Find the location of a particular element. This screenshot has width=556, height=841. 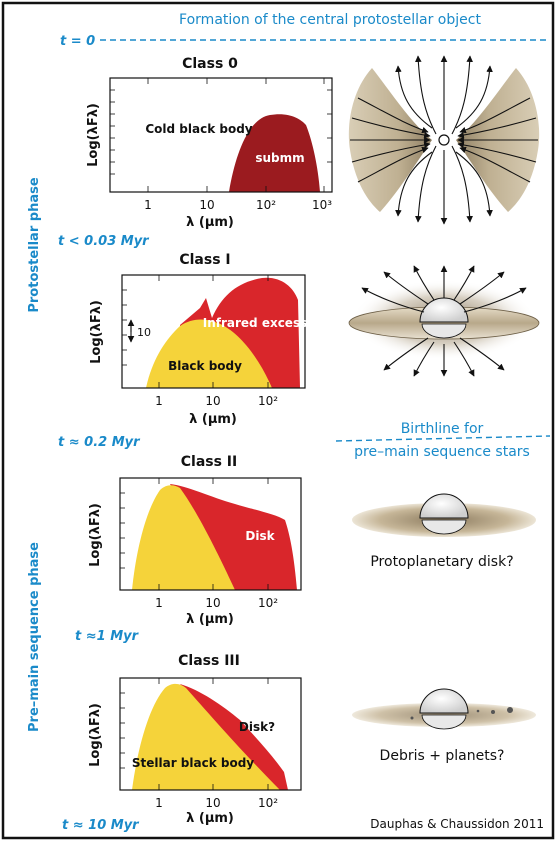

label-infrared-excess: Infrared excess is located at coordinates (255, 323).